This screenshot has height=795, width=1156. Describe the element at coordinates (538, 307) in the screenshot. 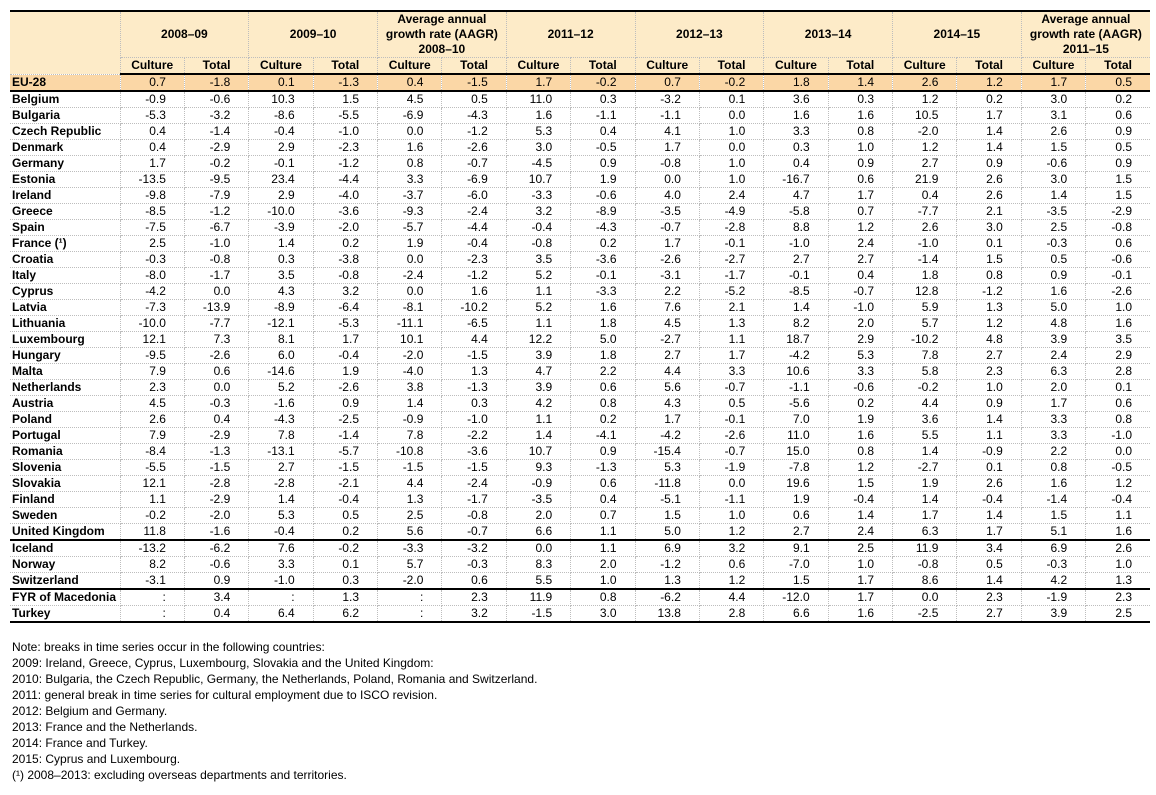

I see `culture-value: 5.2` at that location.